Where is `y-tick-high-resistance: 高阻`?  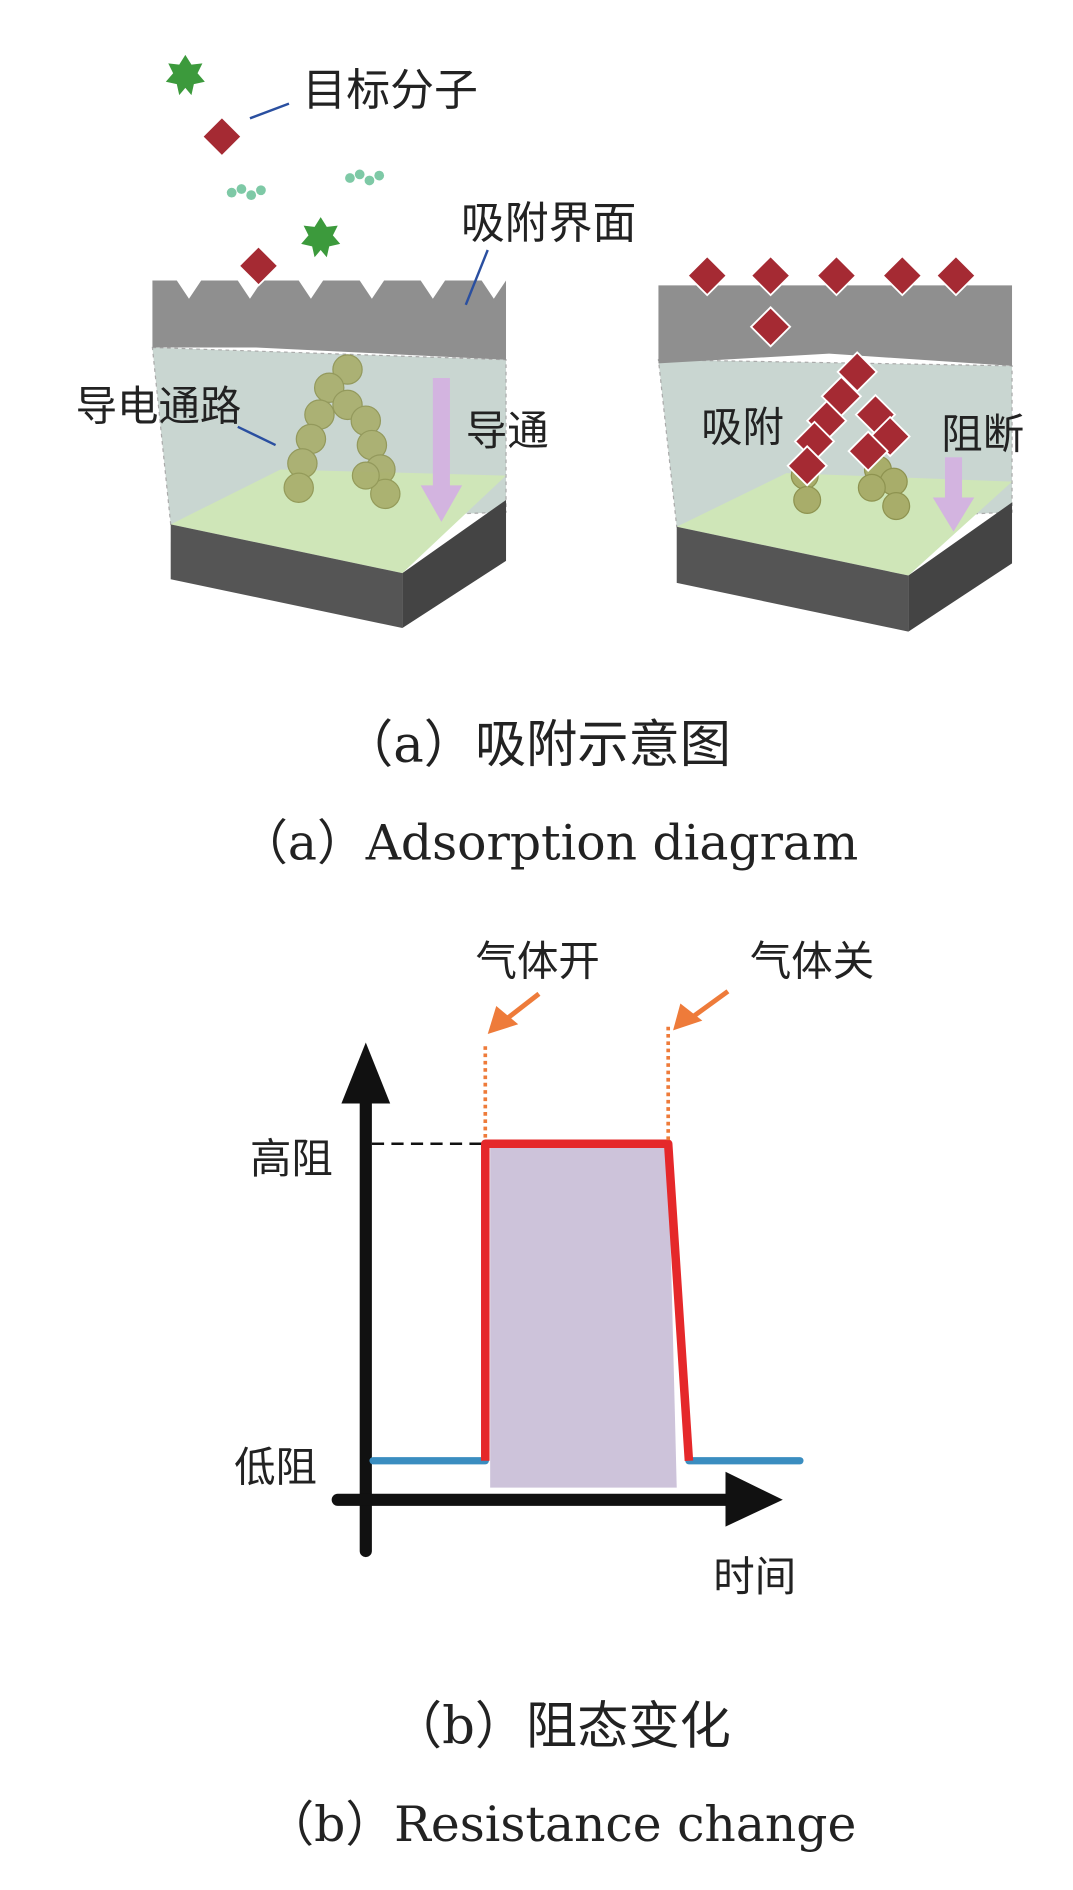 y-tick-high-resistance: 高阻 is located at coordinates (291, 1159).